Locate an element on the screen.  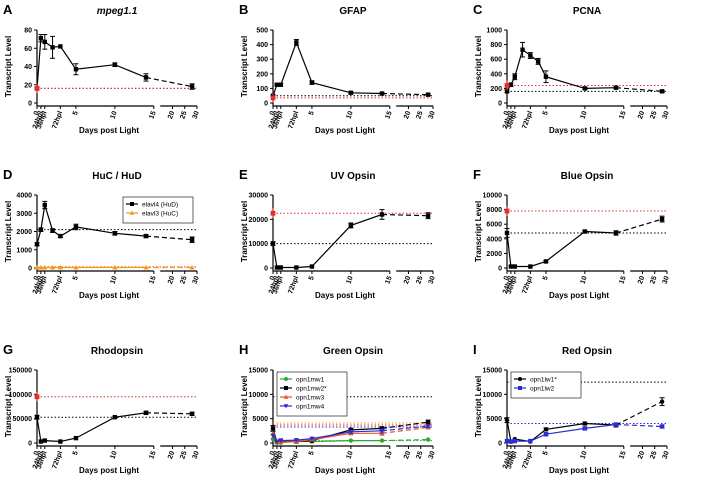
y-tick-label: 3000 is located at coordinates (24, 214).